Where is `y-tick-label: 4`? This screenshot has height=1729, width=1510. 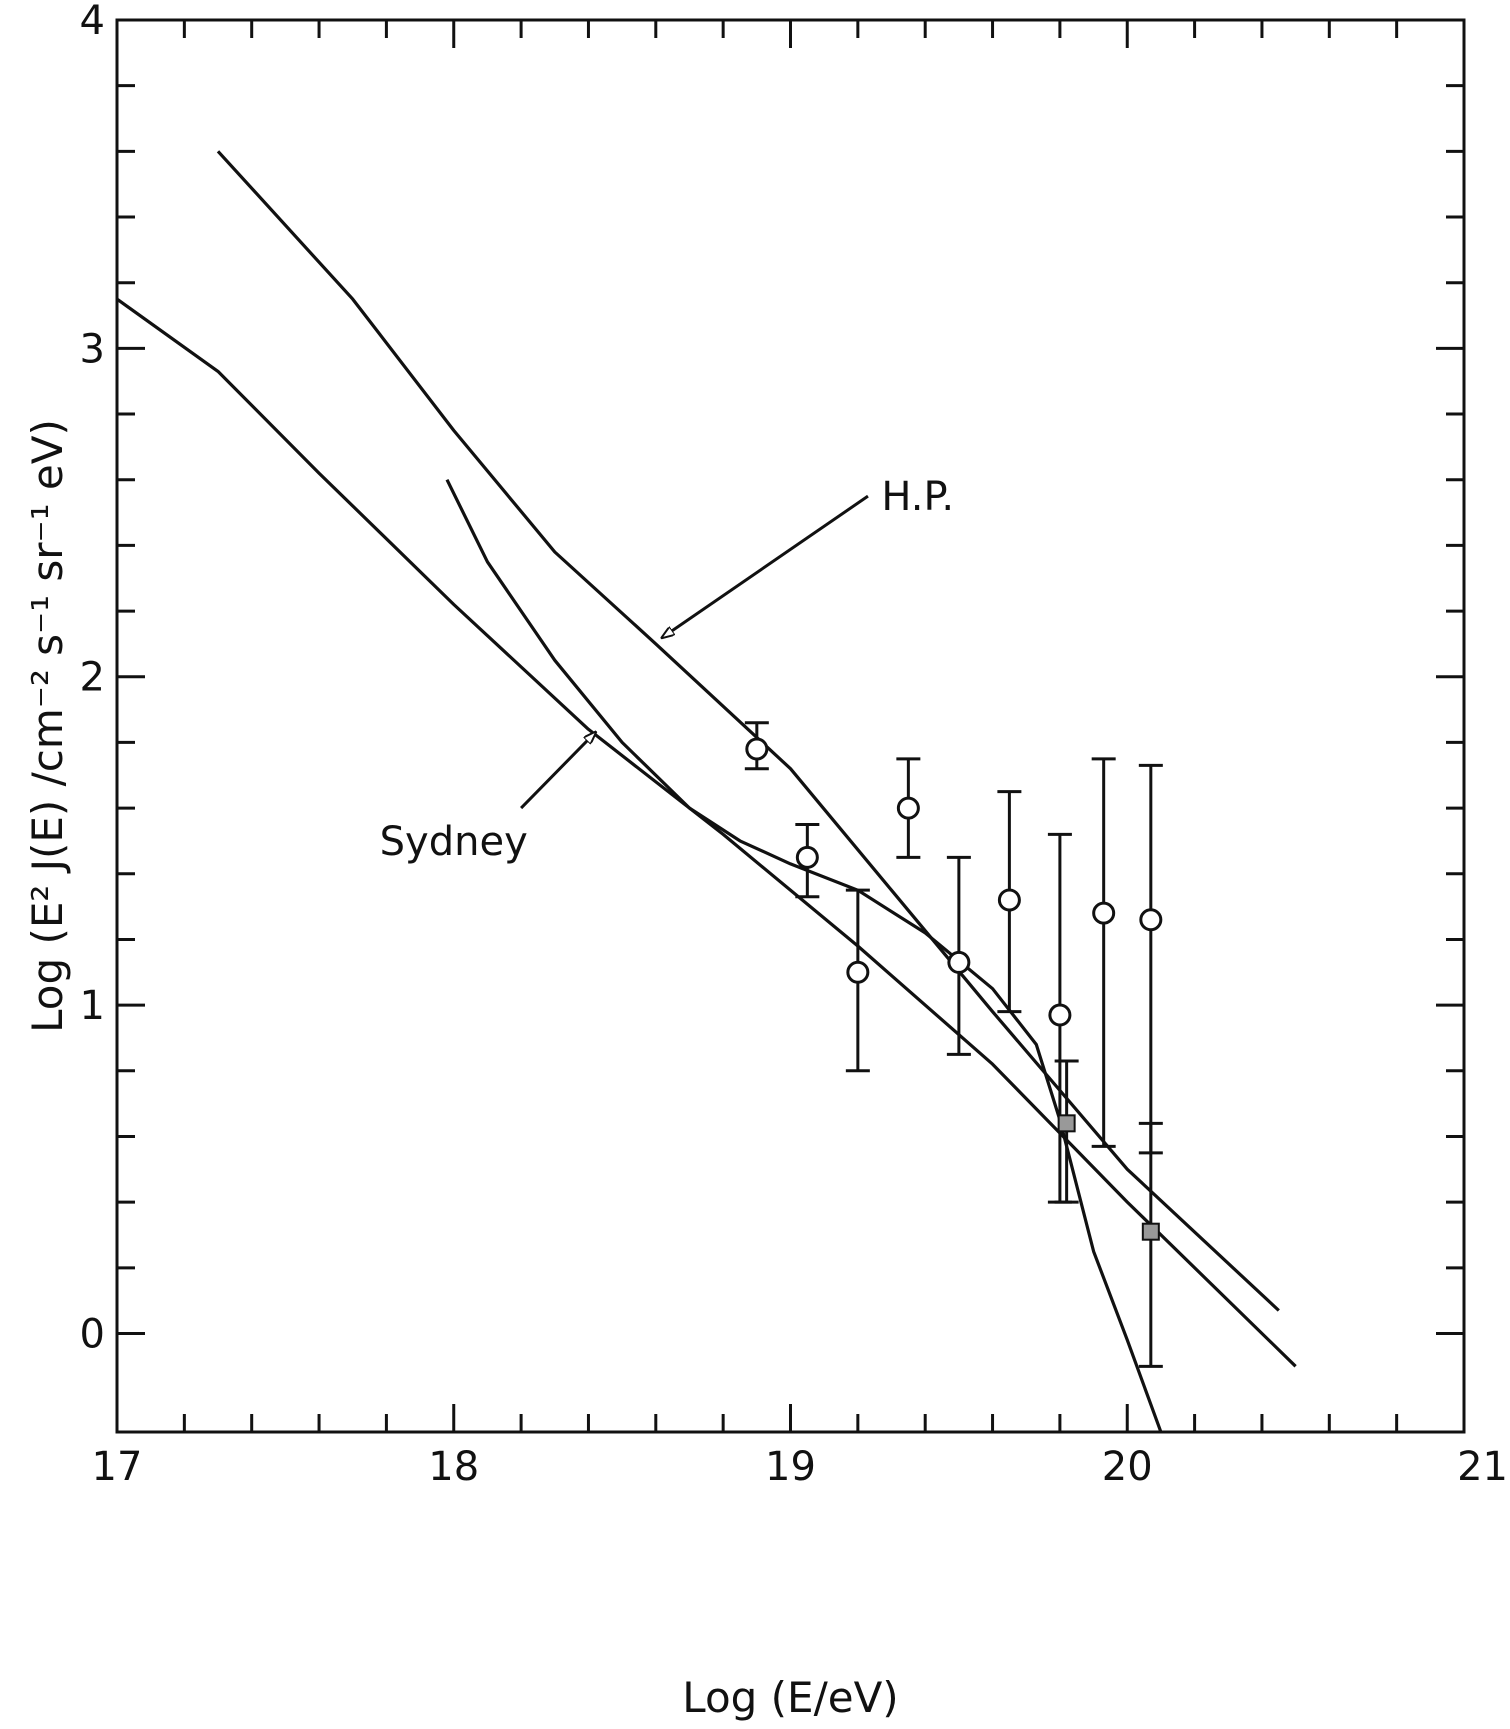 y-tick-label: 4 is located at coordinates (92, 22).